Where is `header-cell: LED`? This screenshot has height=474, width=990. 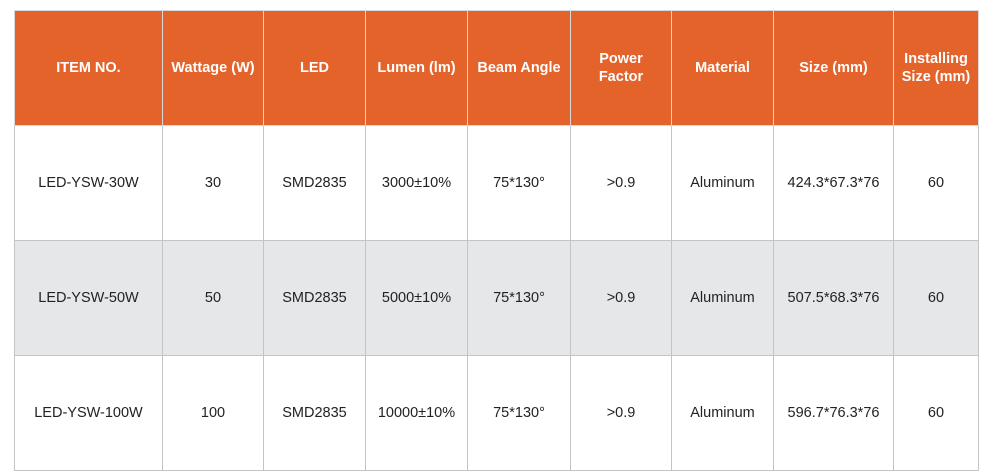 header-cell: LED is located at coordinates (314, 68).